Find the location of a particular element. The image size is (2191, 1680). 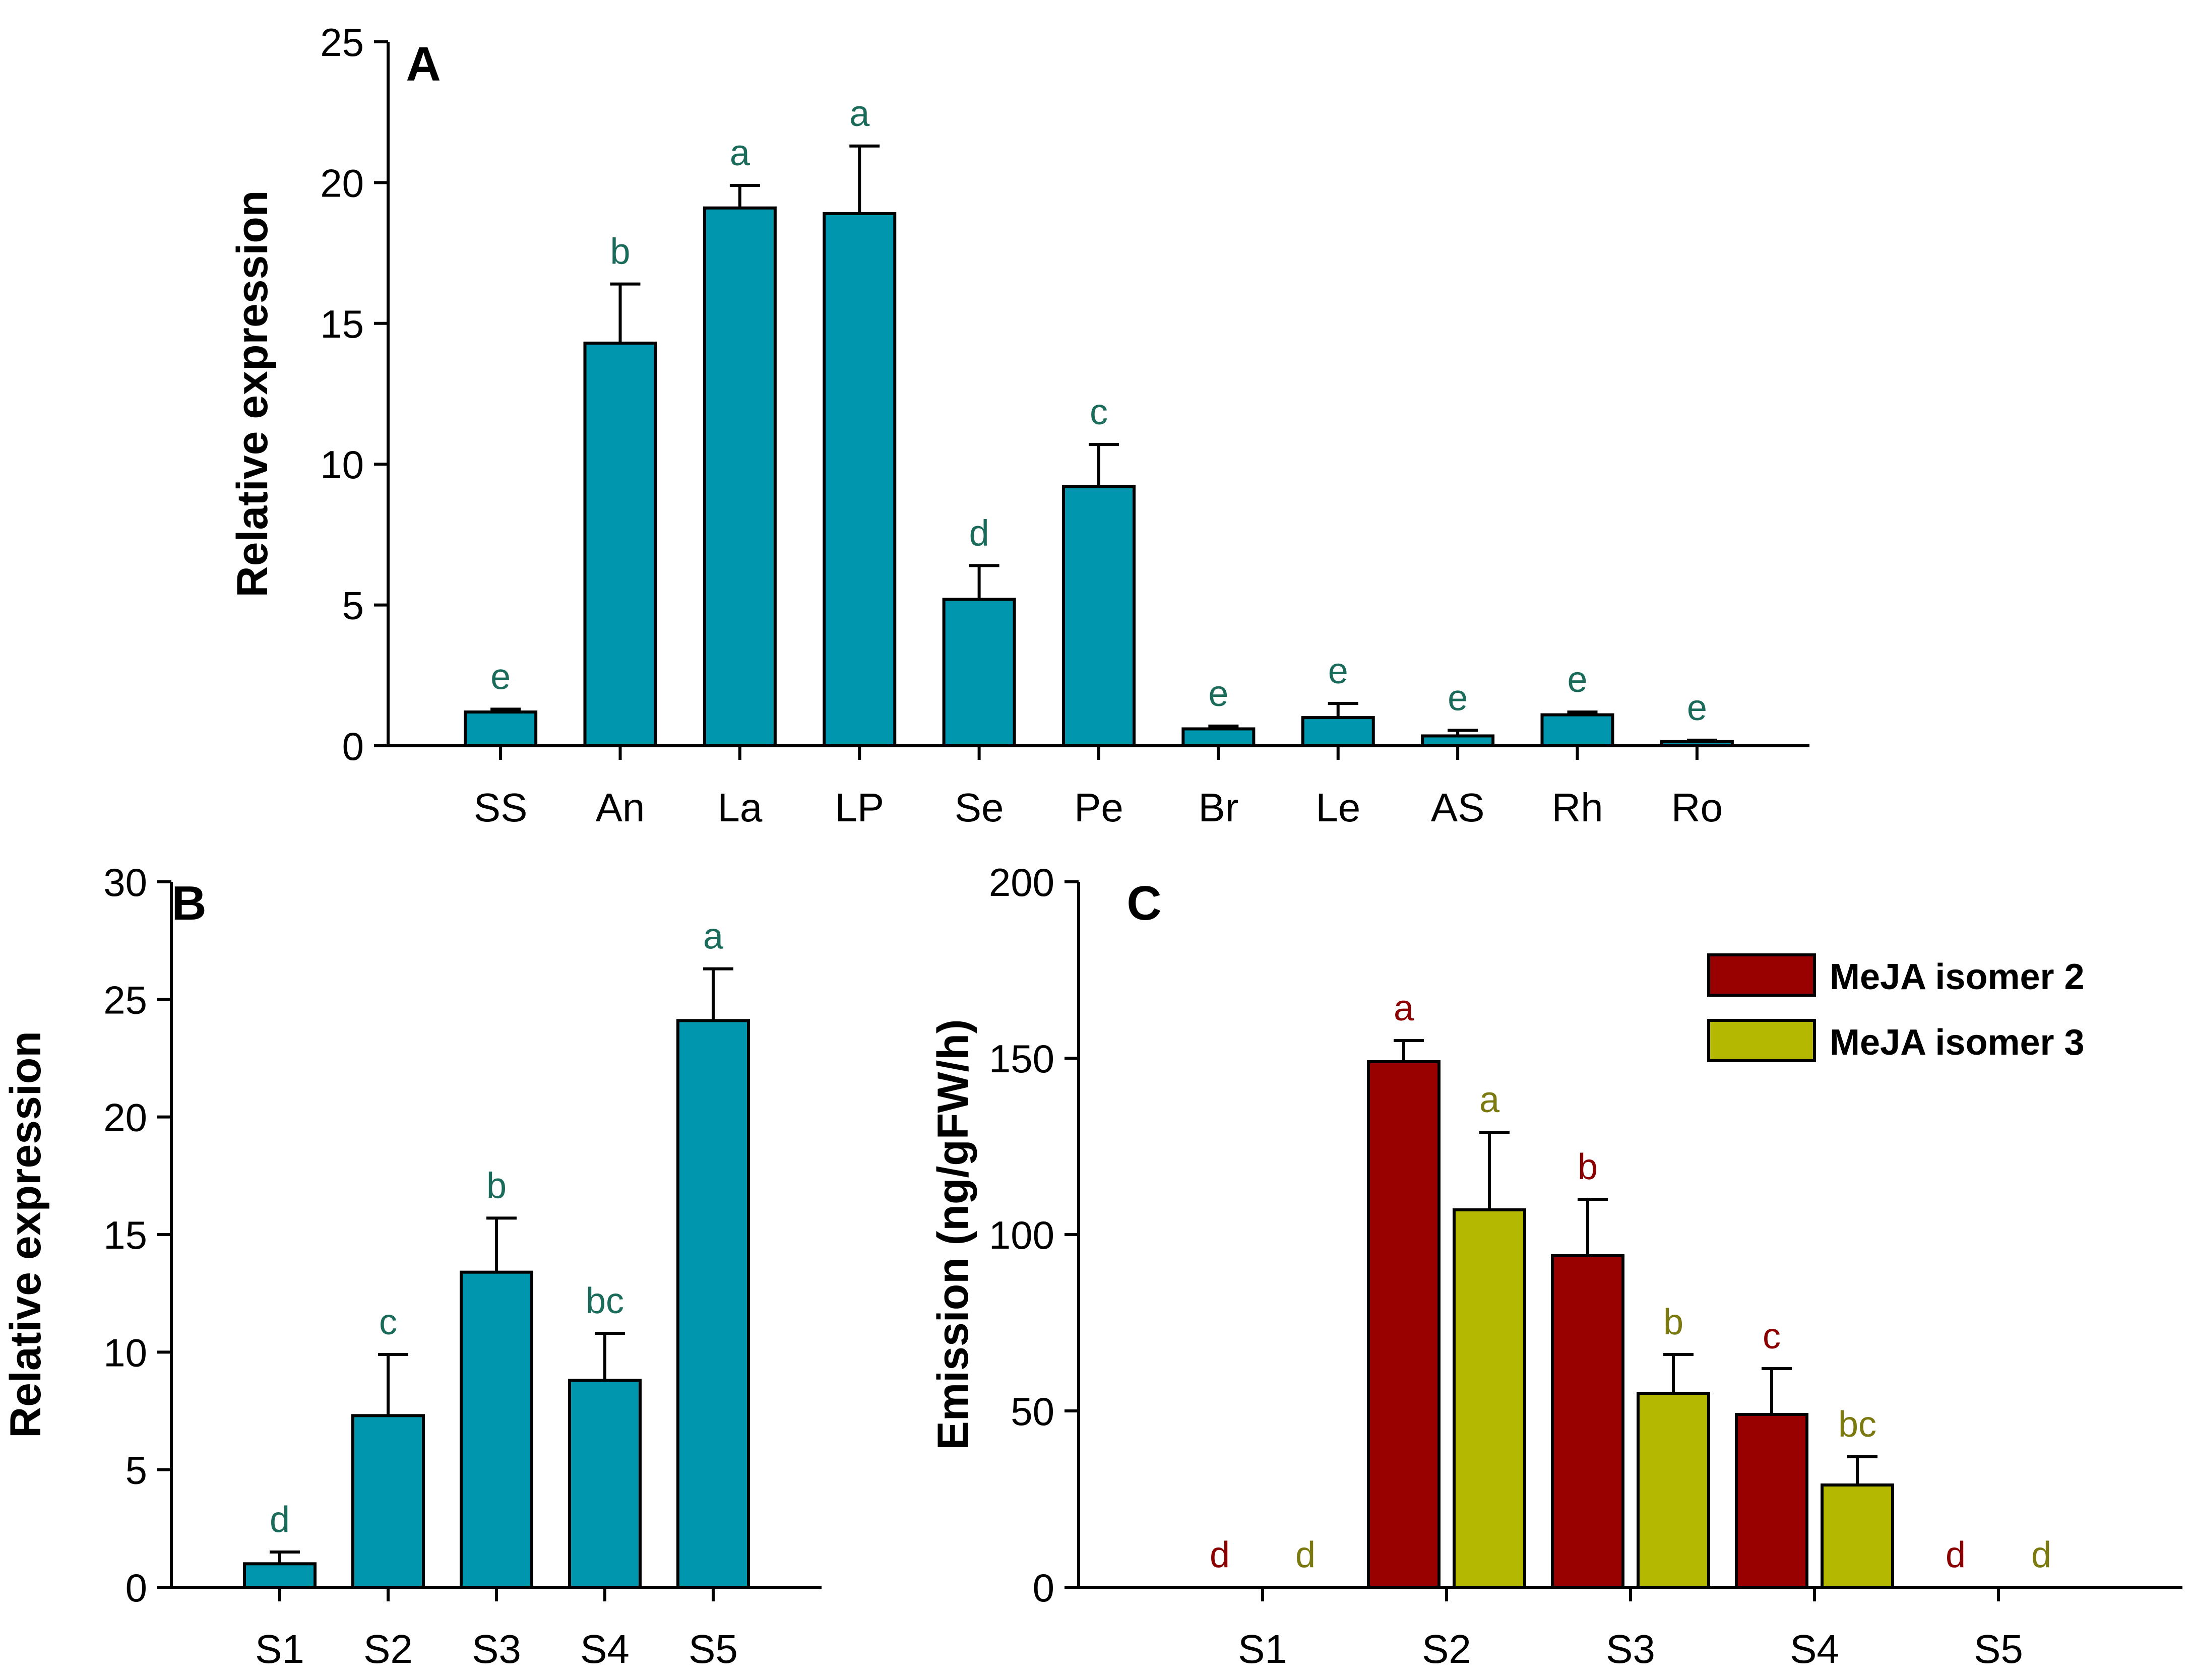

panel-label: B is located at coordinates (188, 903).